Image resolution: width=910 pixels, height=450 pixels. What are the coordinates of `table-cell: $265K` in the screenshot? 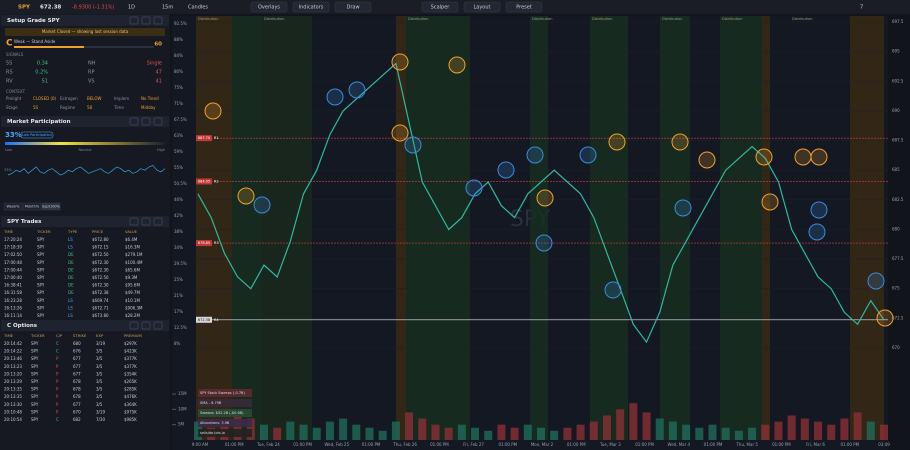 It's located at (130, 381).